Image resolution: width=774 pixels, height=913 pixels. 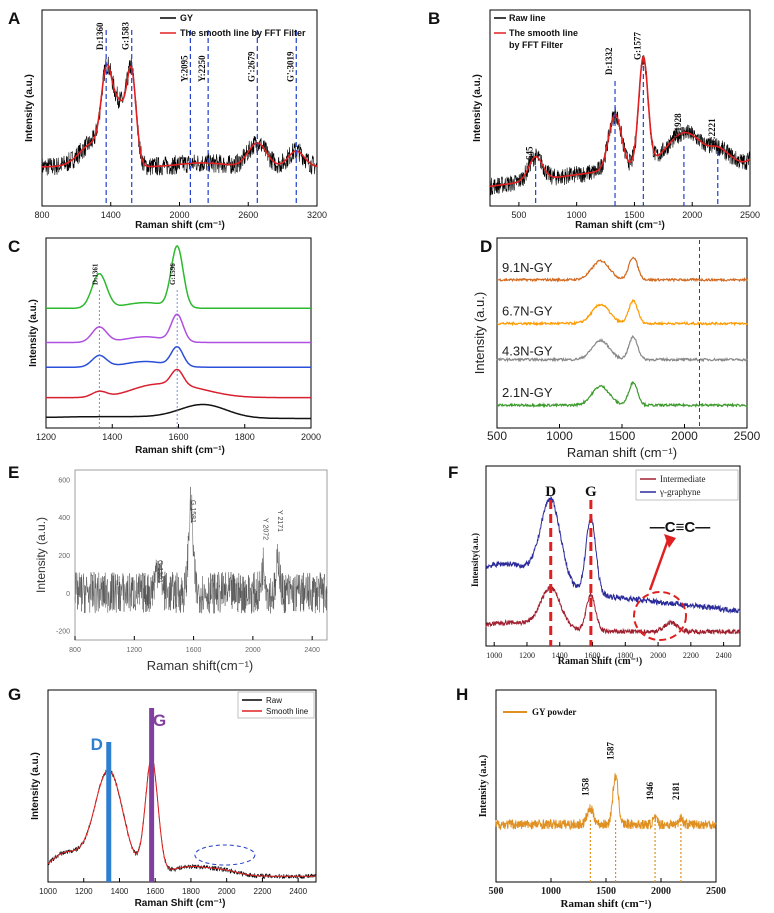 I want to click on panel-g-series-raw, so click(x=182, y=818).